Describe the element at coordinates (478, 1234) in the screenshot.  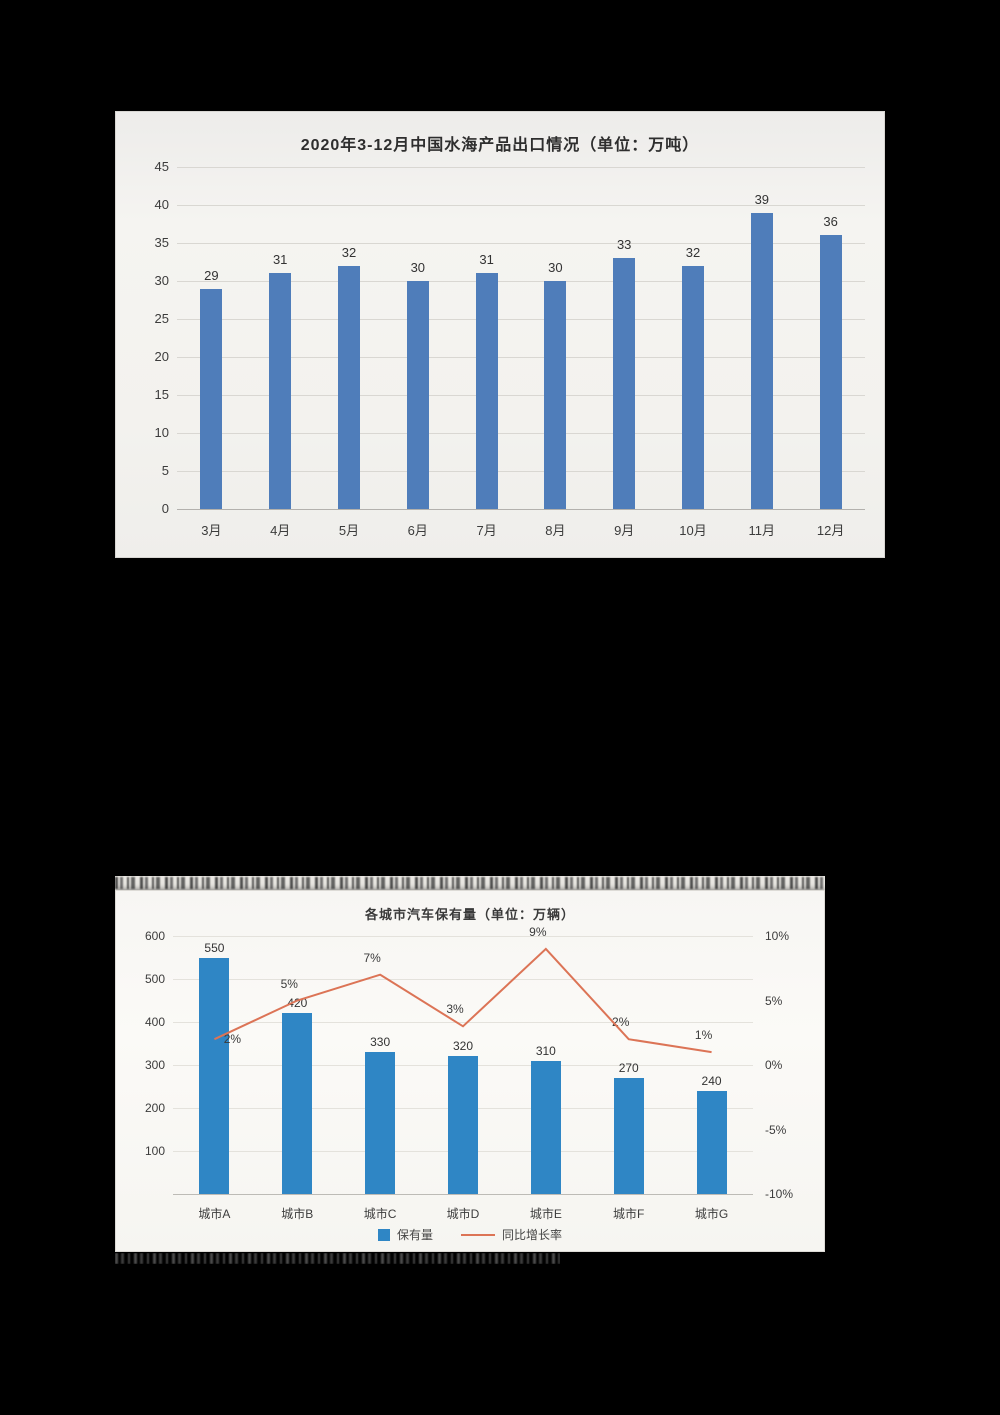
I see `line-series-swatch` at that location.